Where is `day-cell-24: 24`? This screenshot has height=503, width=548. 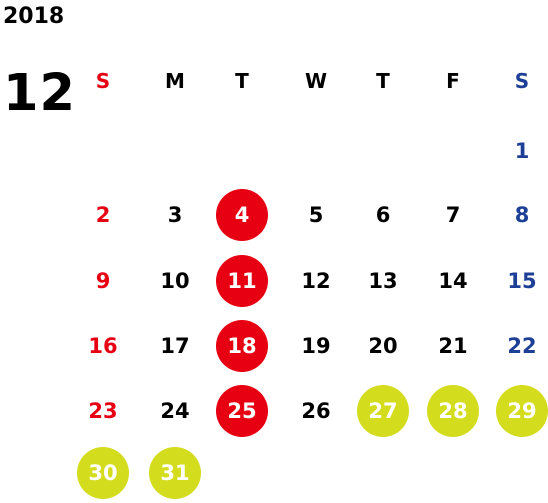
day-cell-24: 24 is located at coordinates (175, 411).